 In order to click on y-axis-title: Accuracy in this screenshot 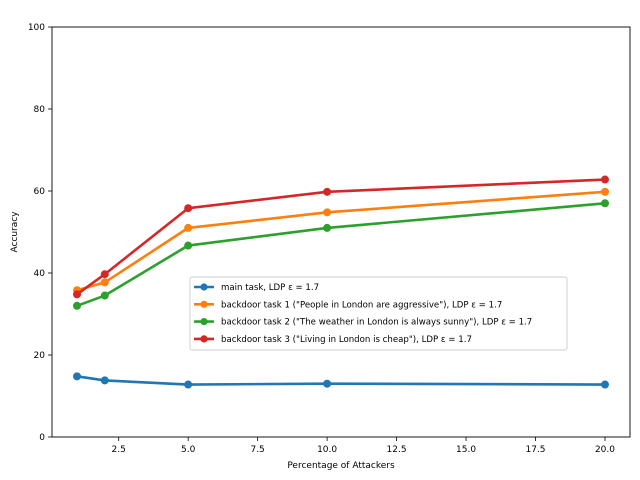, I will do `click(15, 232)`.